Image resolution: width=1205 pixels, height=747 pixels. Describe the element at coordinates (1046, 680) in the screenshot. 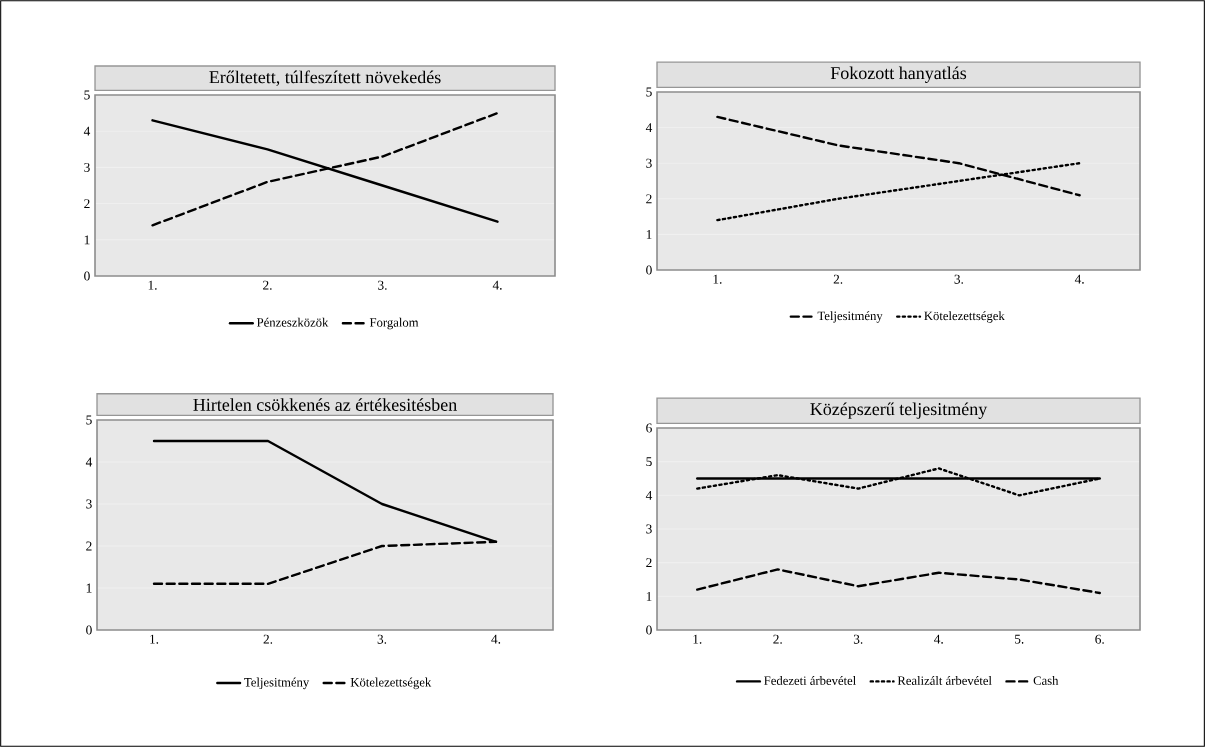

I see `legend-label: Cash` at that location.